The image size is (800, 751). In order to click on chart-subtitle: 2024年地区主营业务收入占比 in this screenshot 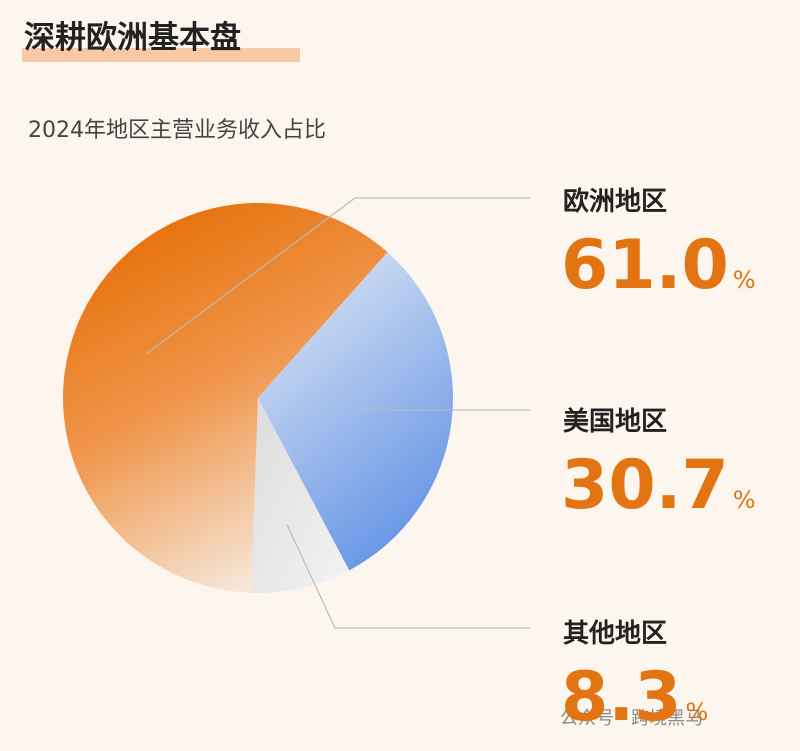, I will do `click(177, 130)`.